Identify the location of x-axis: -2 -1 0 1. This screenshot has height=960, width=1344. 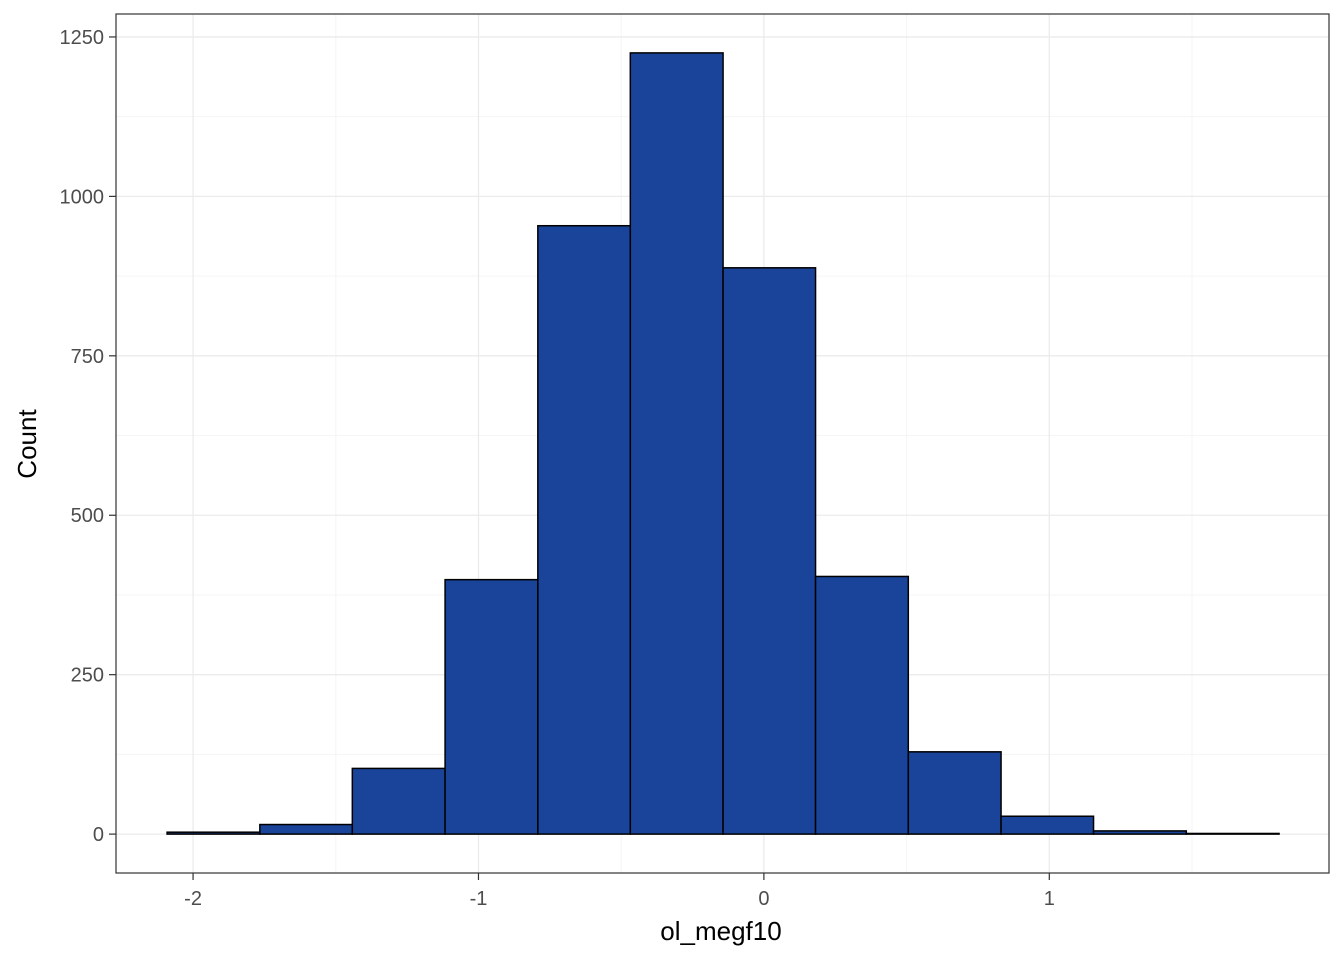
(619, 891).